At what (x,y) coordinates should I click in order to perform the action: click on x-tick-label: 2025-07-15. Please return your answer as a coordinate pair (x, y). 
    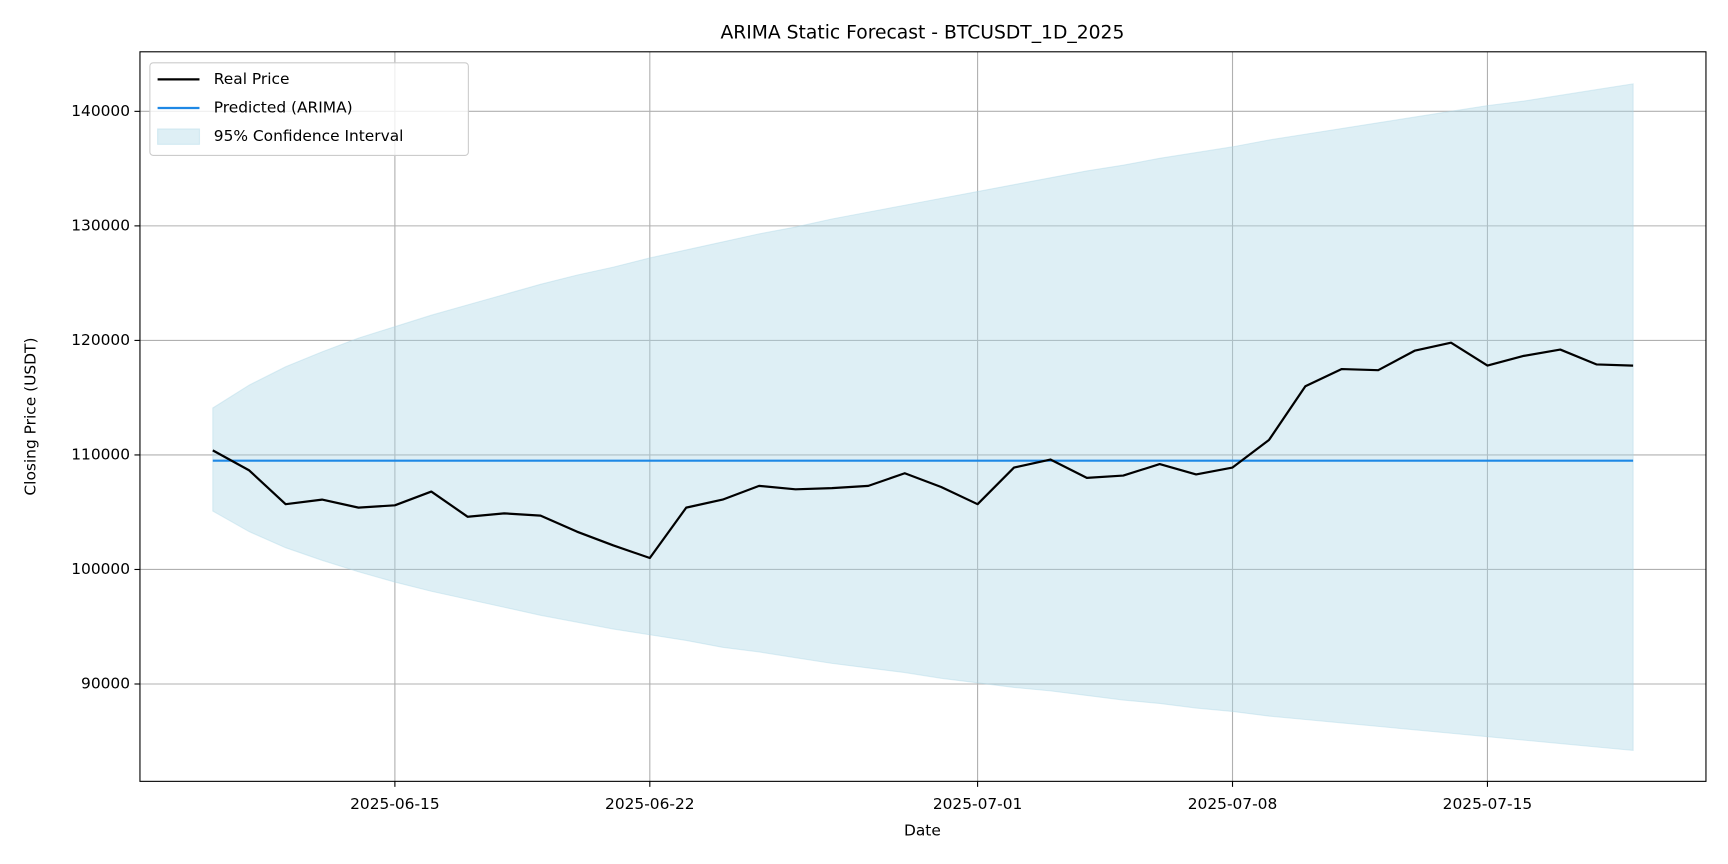
    Looking at the image, I should click on (1488, 804).